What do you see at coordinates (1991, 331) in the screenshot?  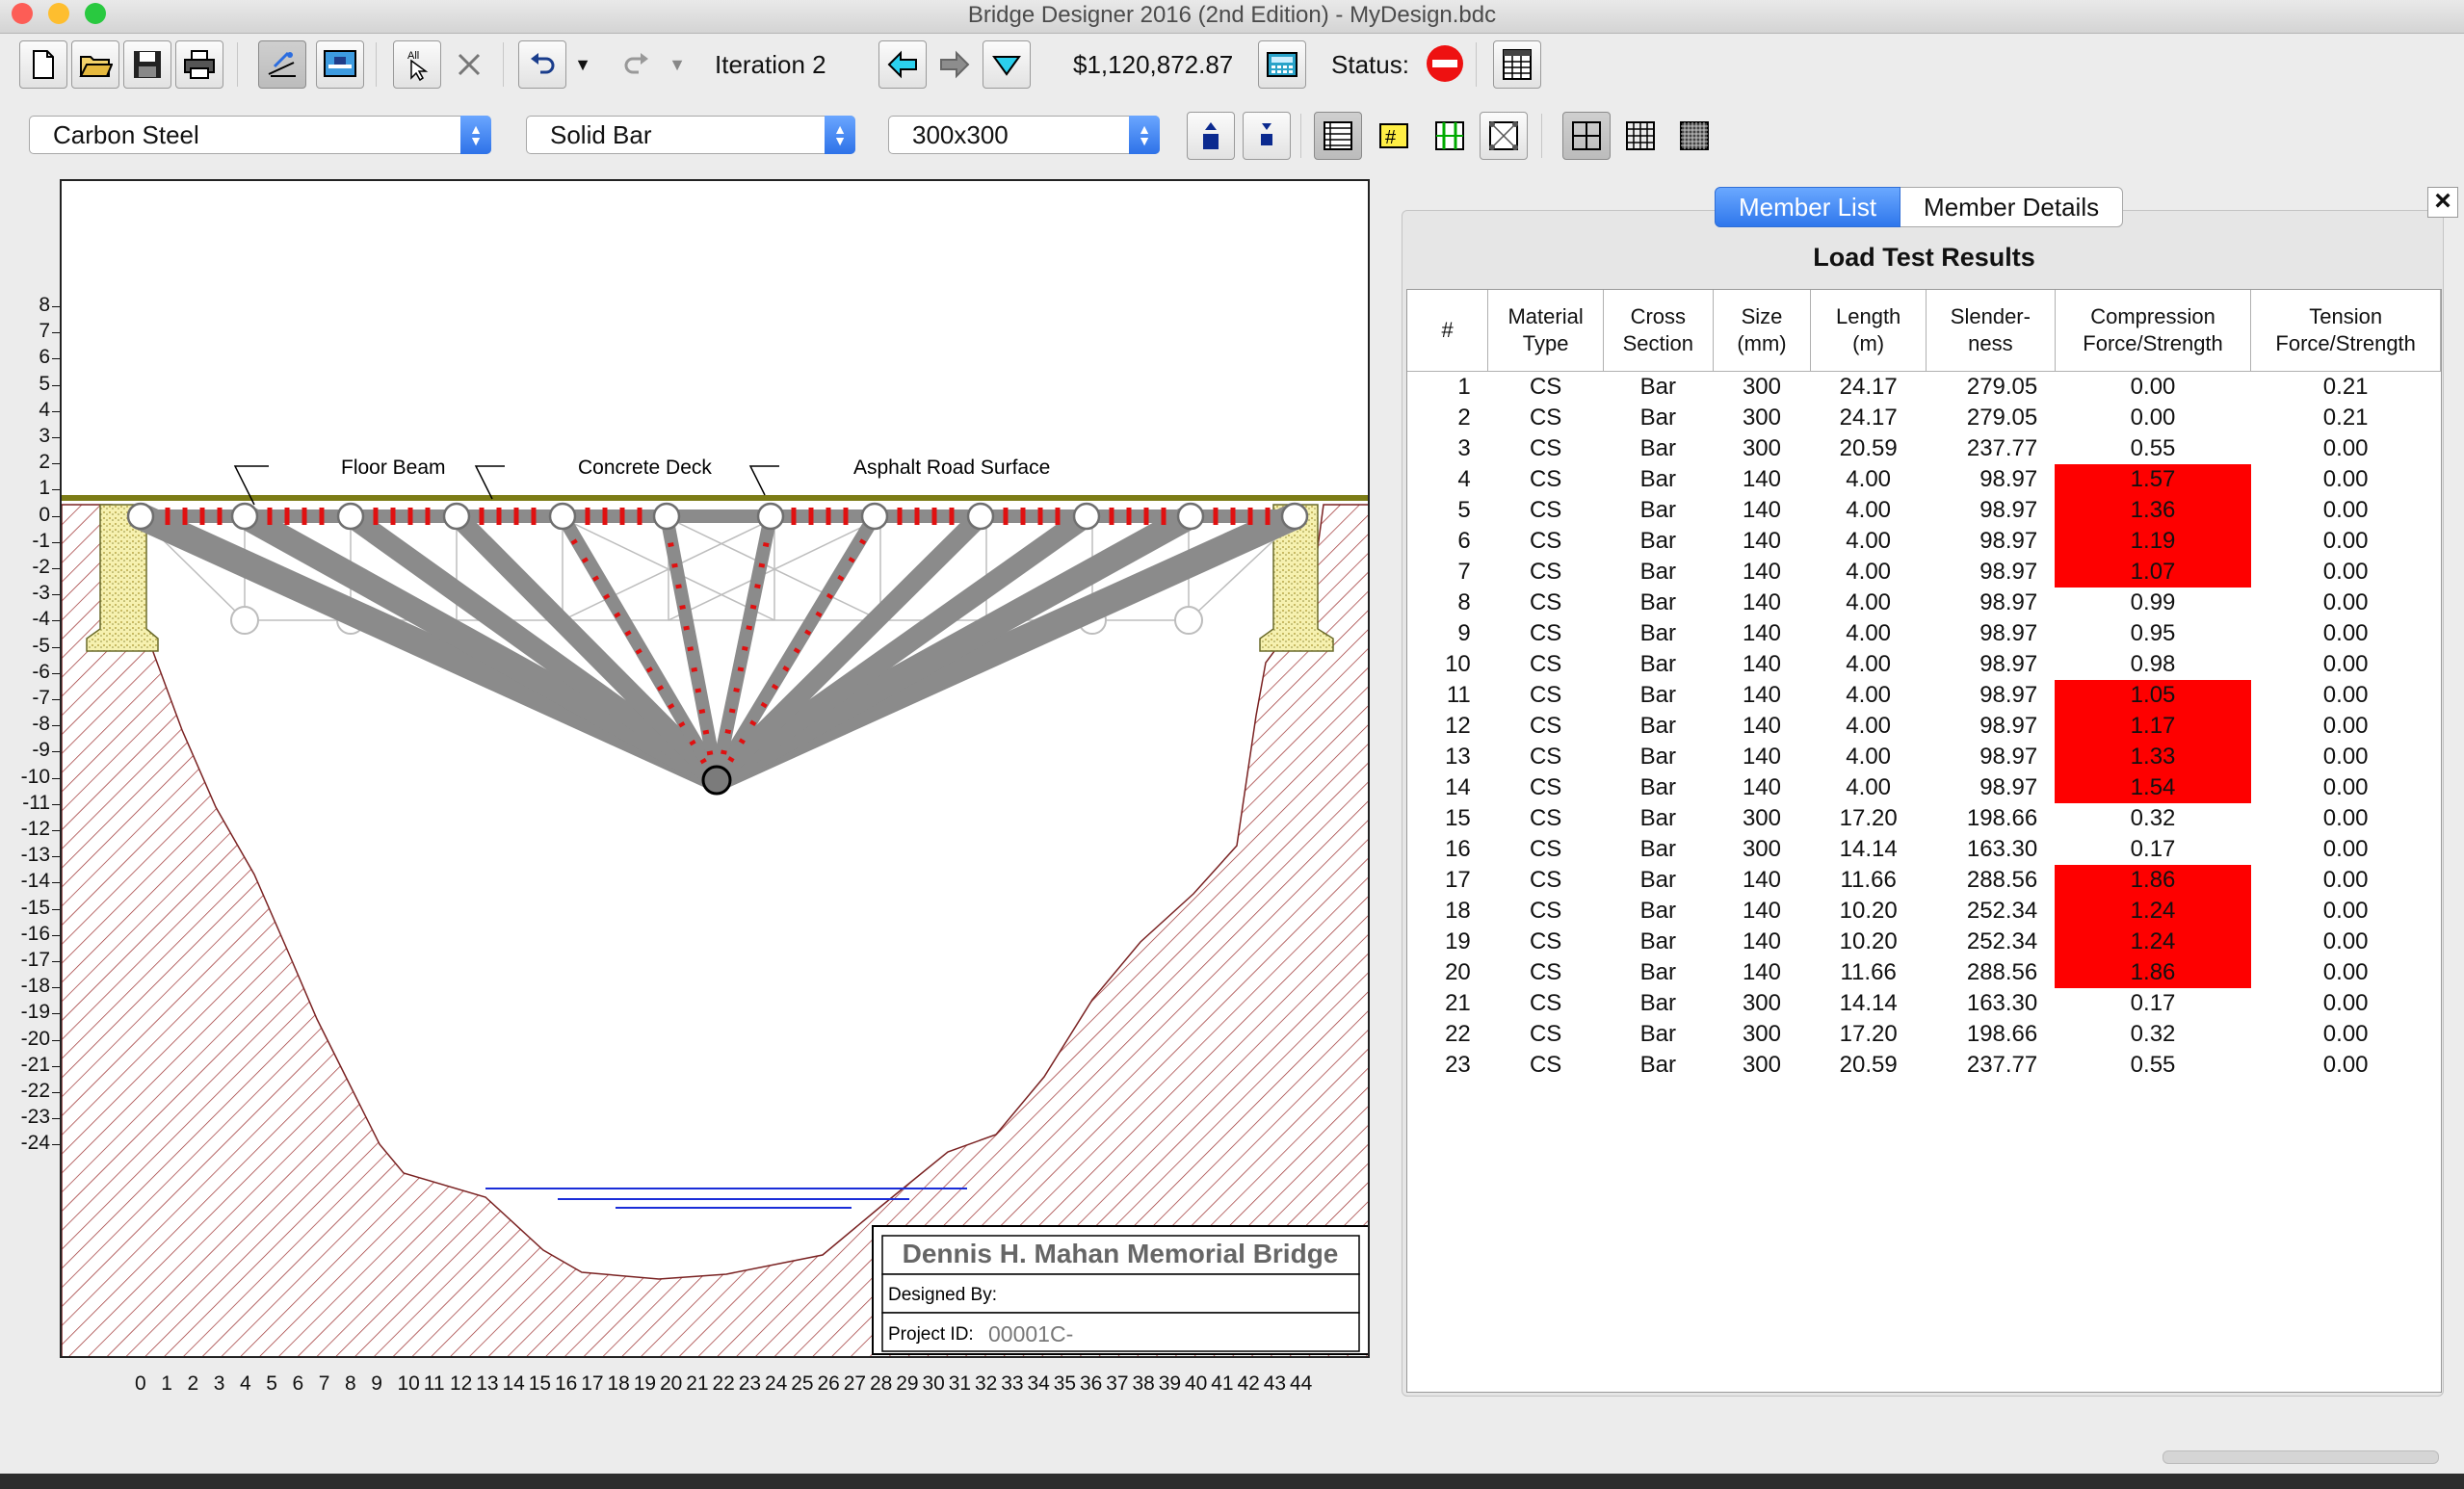 I see `column-header: Slender-ness` at bounding box center [1991, 331].